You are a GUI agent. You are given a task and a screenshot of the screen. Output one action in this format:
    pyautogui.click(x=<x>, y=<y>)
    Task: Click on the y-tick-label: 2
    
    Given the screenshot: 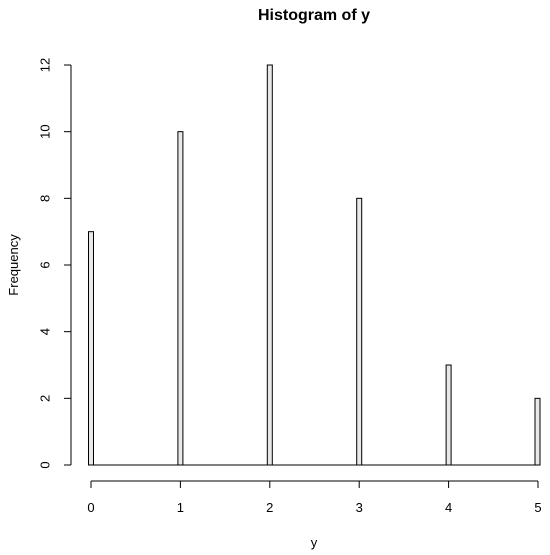 What is the action you would take?
    pyautogui.click(x=44, y=398)
    